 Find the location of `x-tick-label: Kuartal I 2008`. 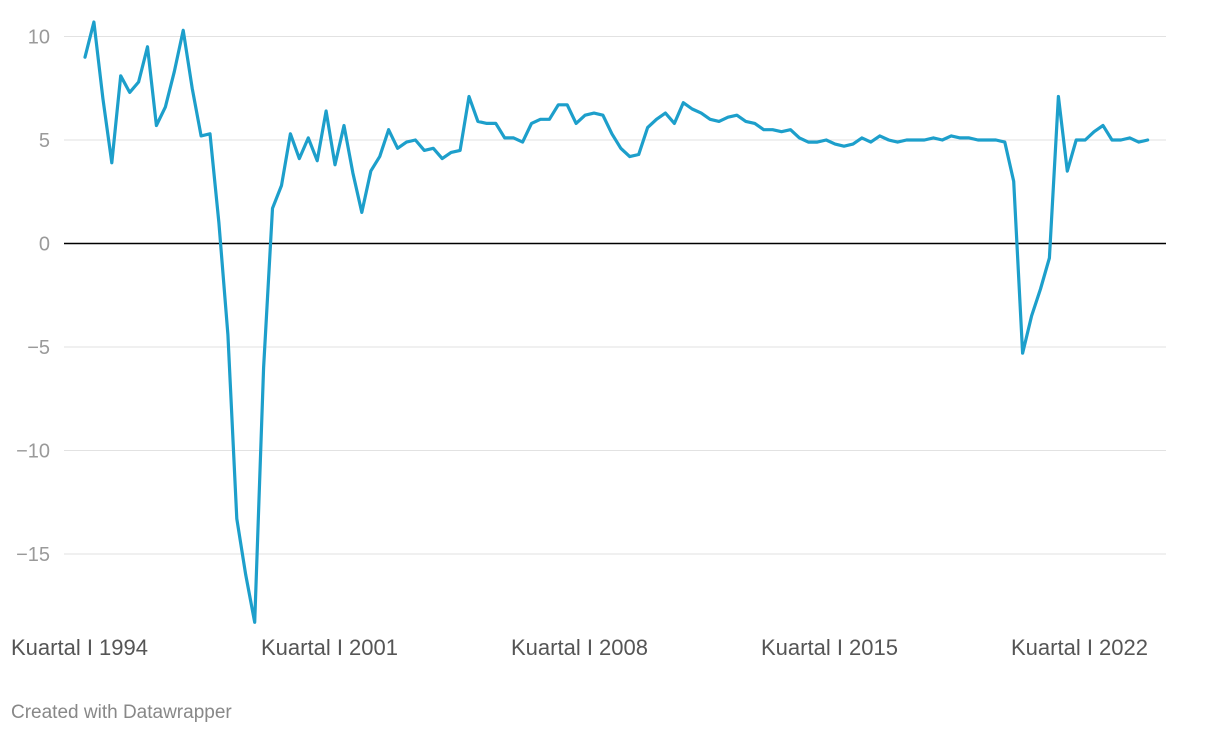

x-tick-label: Kuartal I 2008 is located at coordinates (579, 647).